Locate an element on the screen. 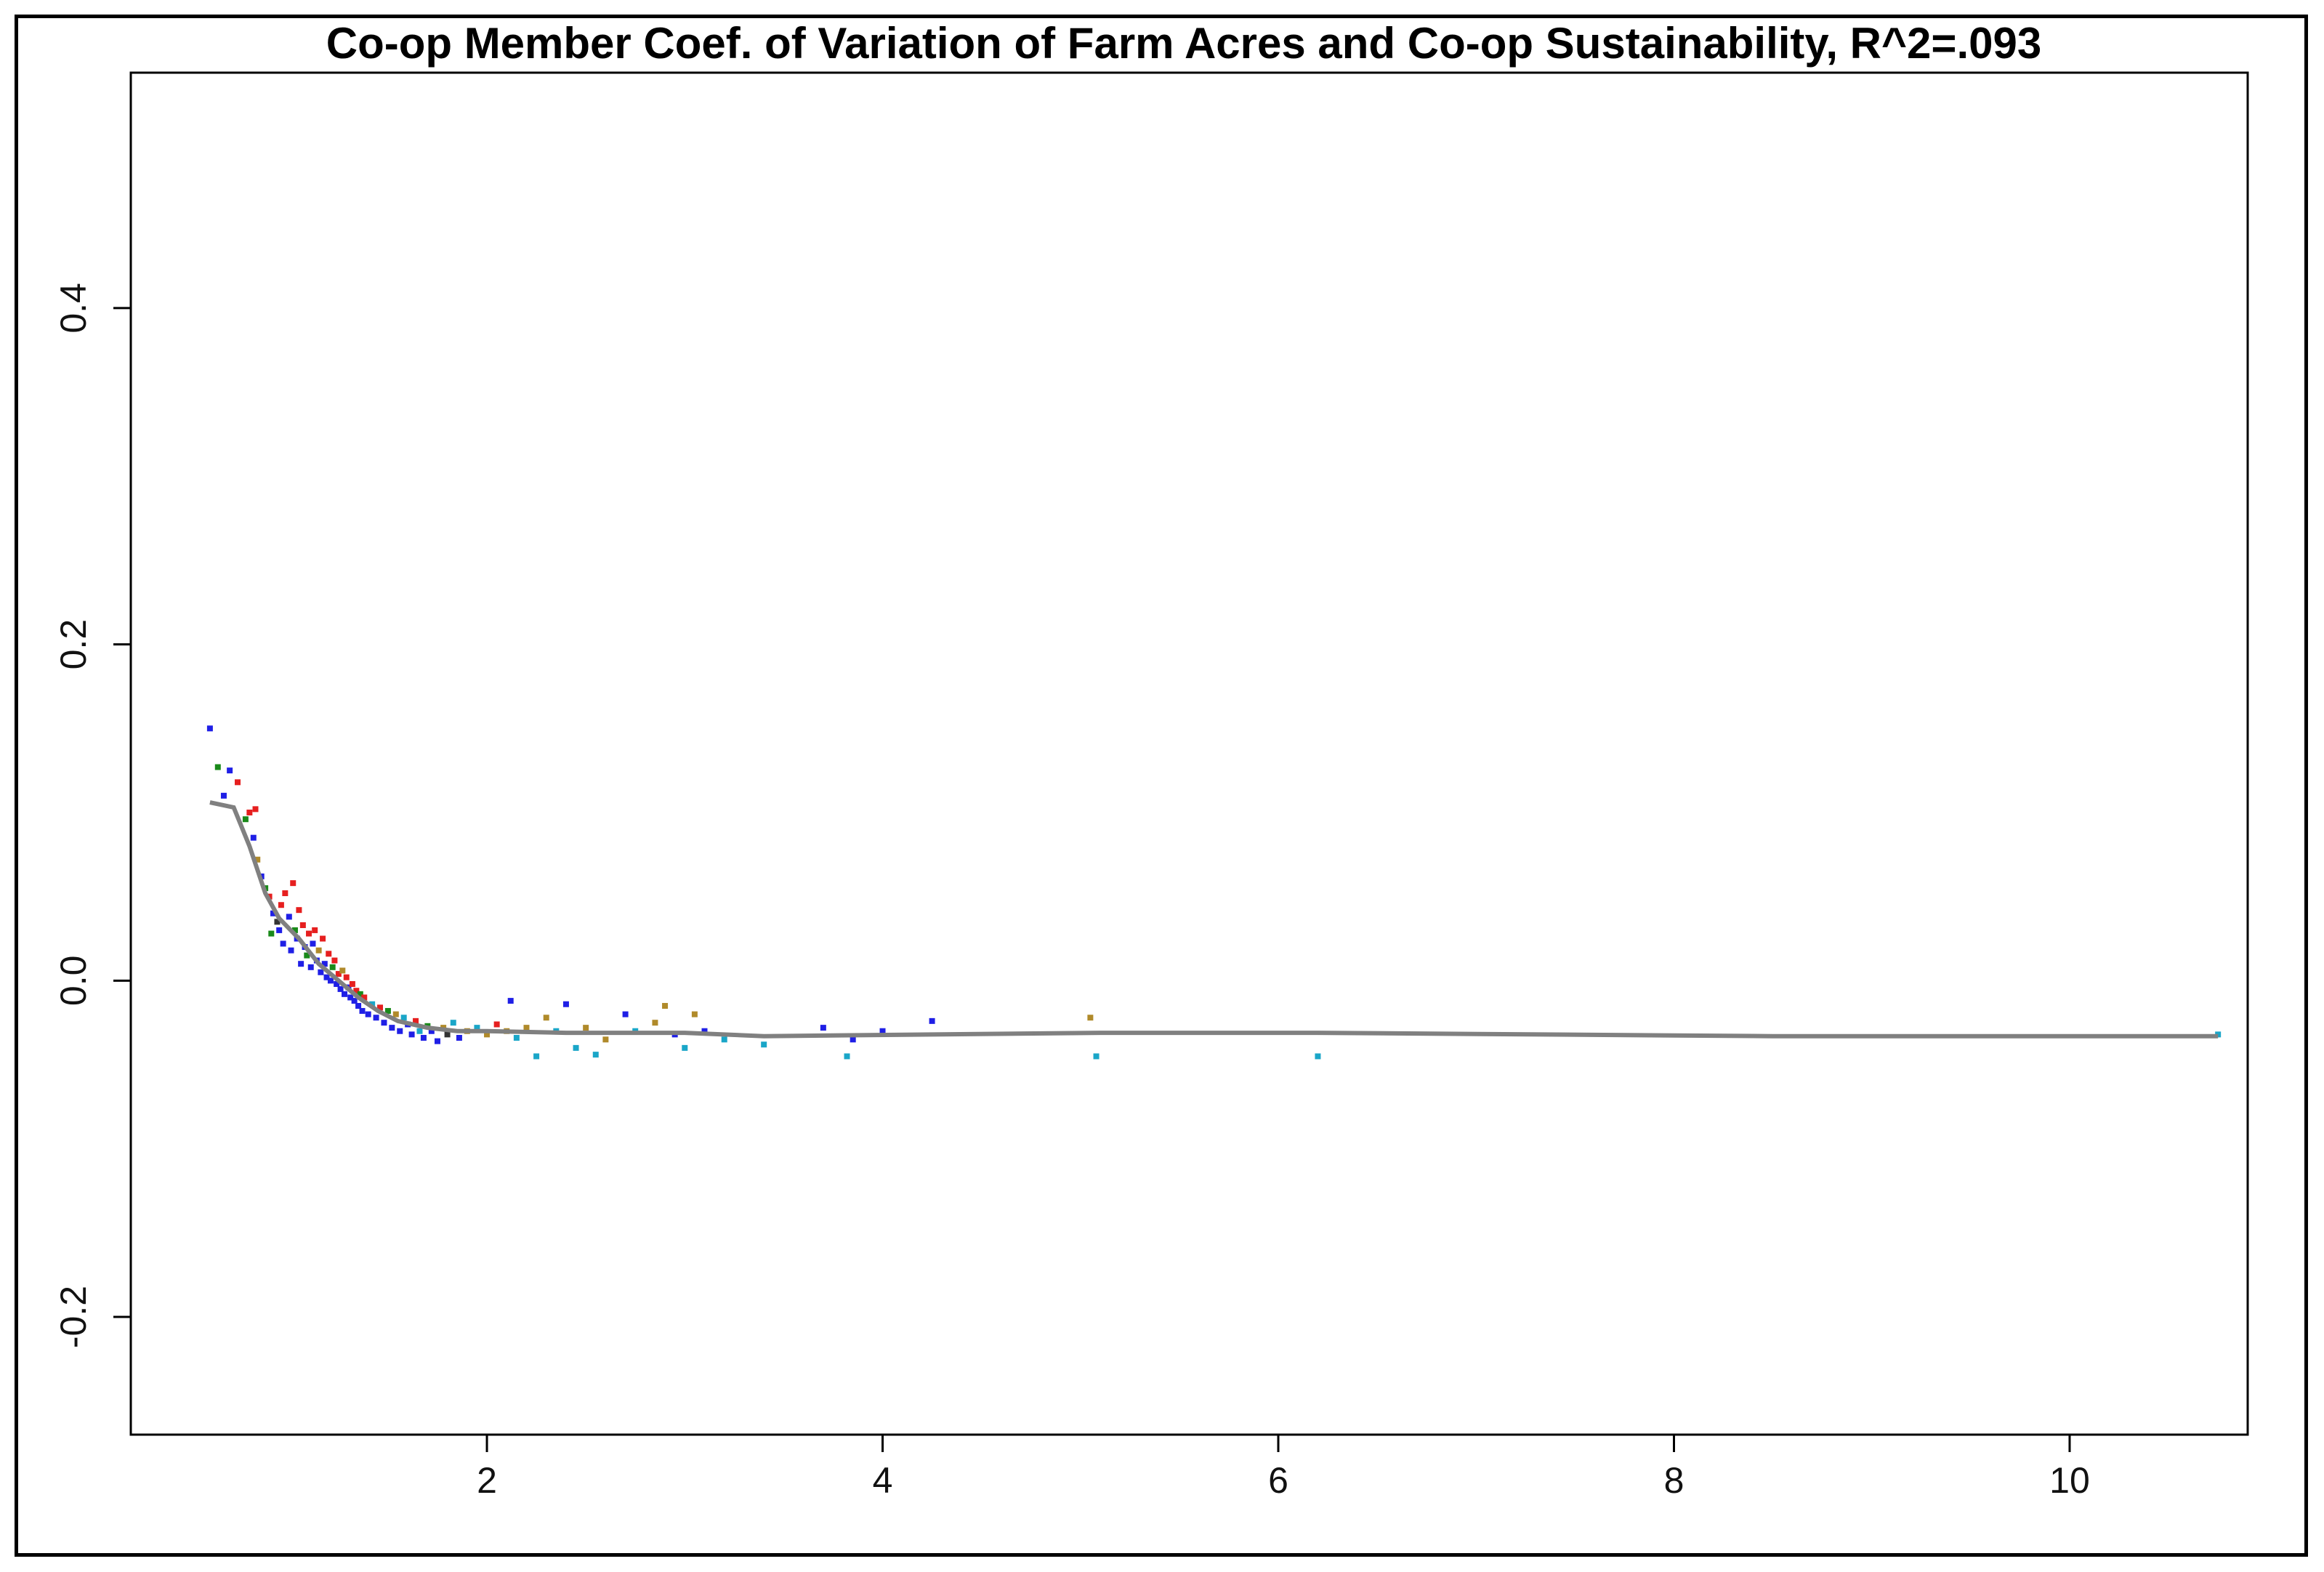 The image size is (2324, 1572). y-axis: -0.2 0.0 0.2 0.4 is located at coordinates (92, 815).